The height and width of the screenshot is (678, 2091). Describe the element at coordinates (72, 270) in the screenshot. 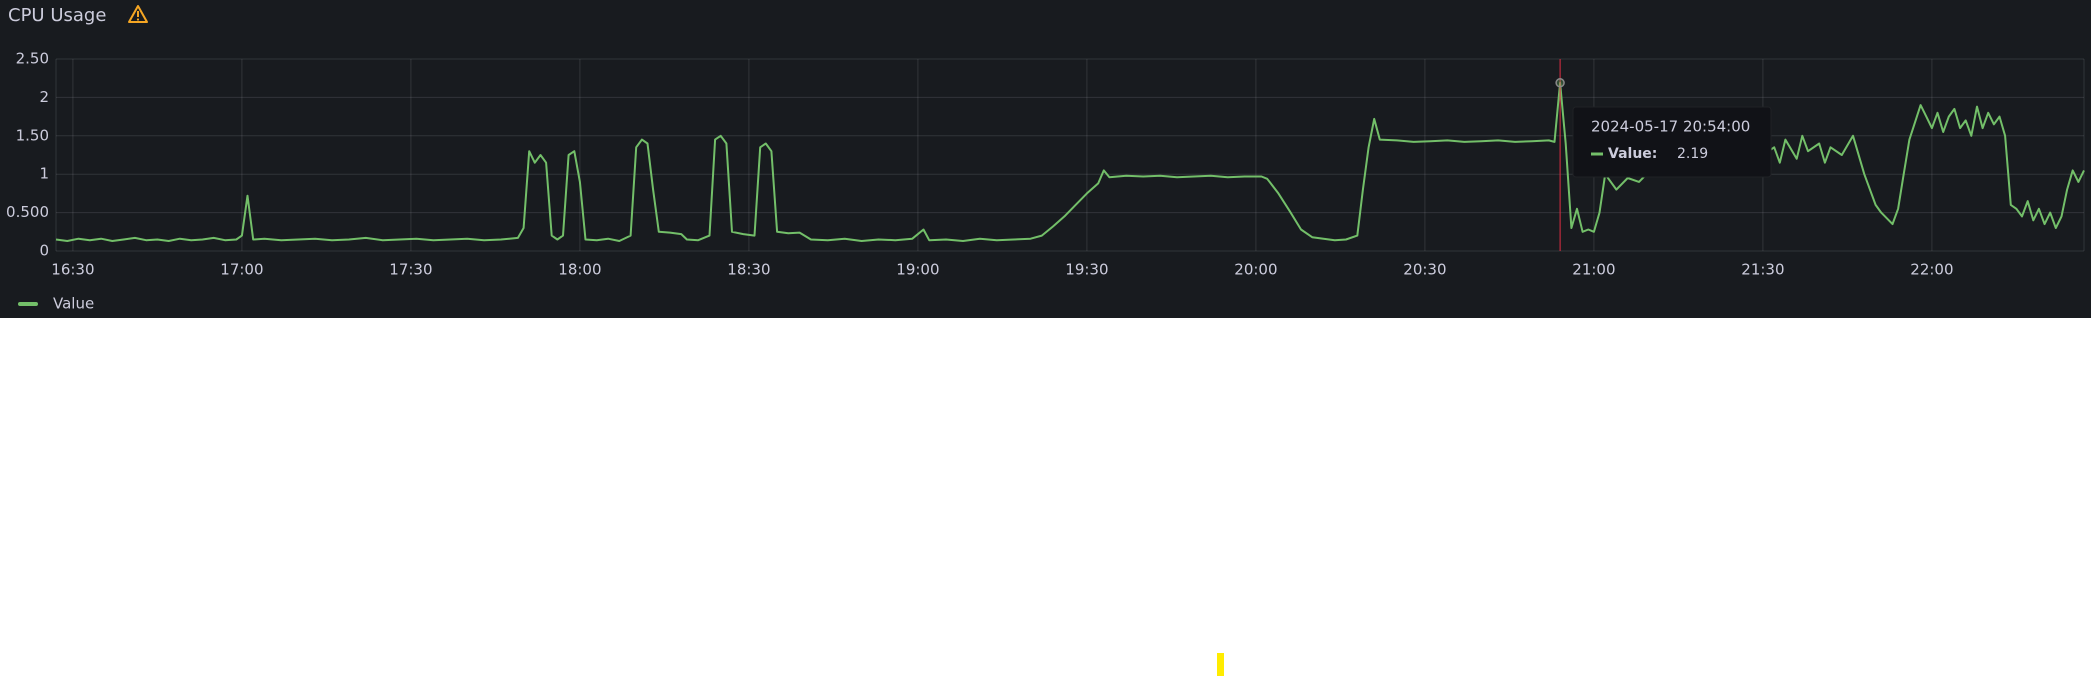

I see `x-tick-label: 16:30` at that location.